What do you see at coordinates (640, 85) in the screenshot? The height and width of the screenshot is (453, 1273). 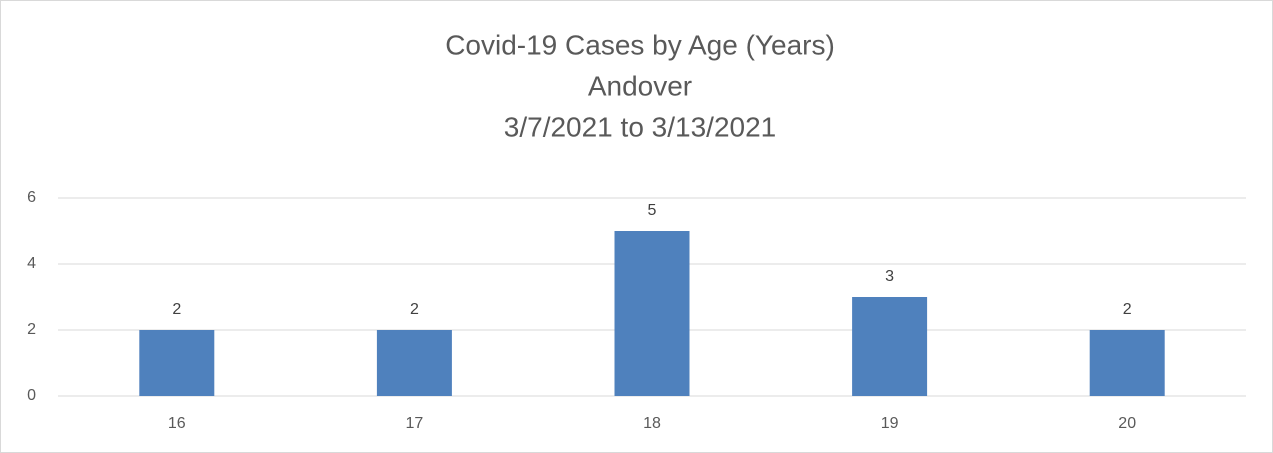 I see `chart-title: Andover` at bounding box center [640, 85].